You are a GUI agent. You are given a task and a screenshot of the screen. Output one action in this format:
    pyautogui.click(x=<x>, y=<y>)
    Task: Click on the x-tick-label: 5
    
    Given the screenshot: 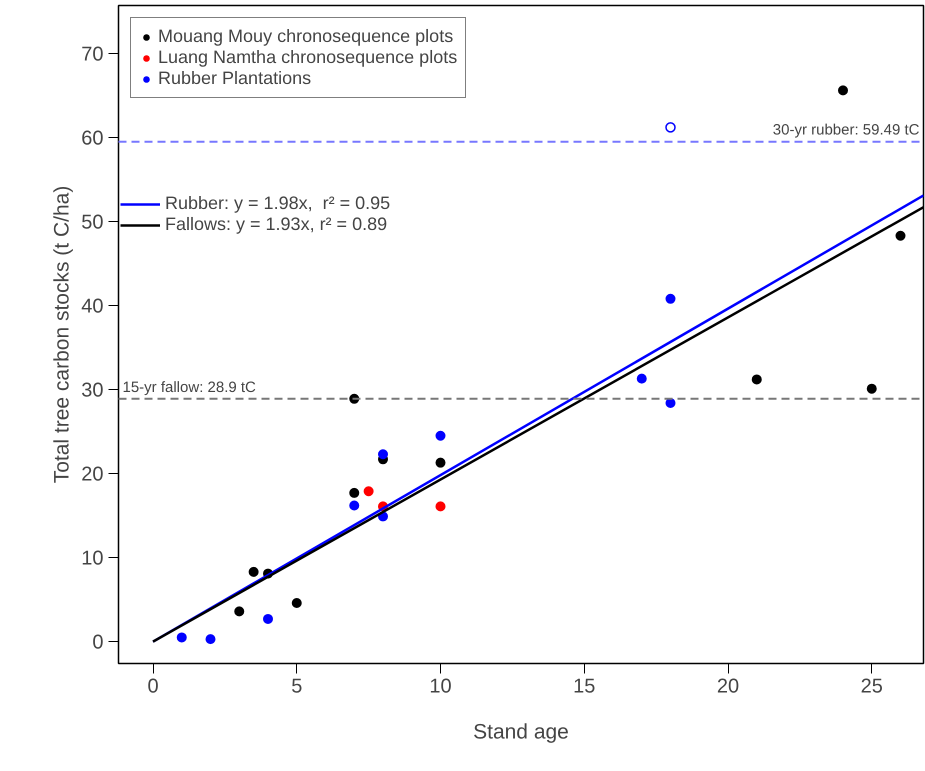 What is the action you would take?
    pyautogui.click(x=296, y=687)
    